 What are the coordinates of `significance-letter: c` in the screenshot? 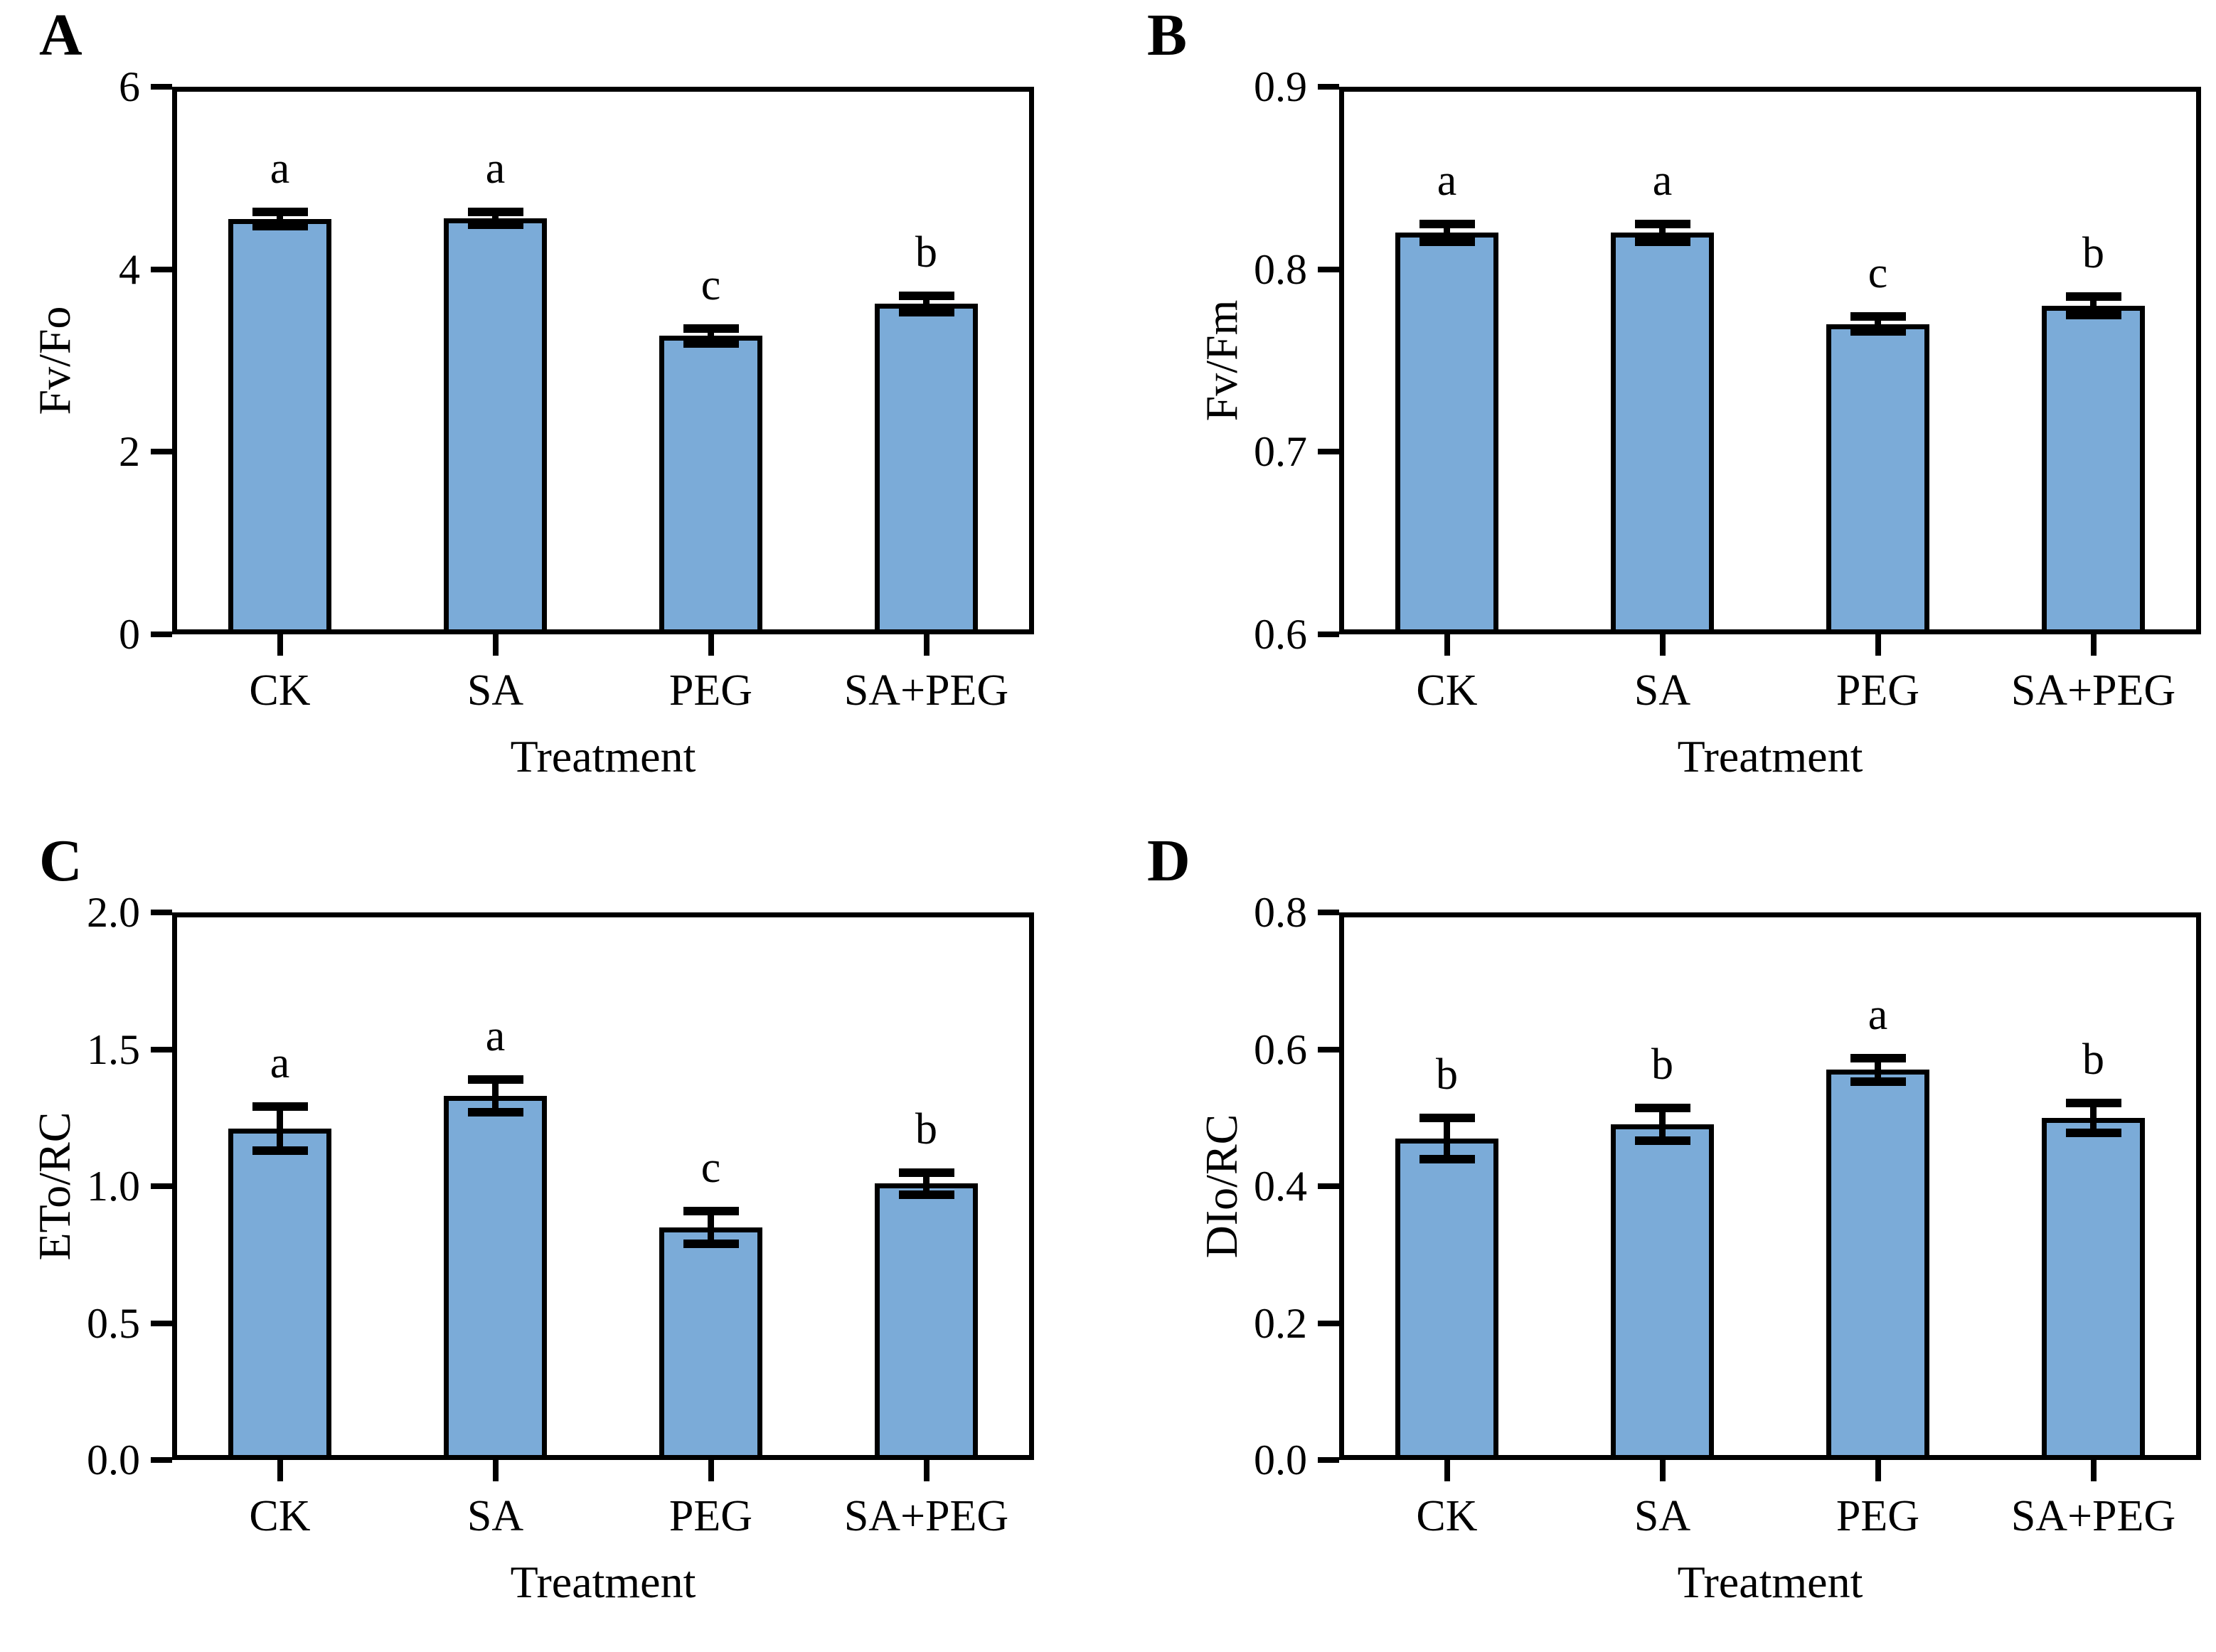 It's located at (711, 1167).